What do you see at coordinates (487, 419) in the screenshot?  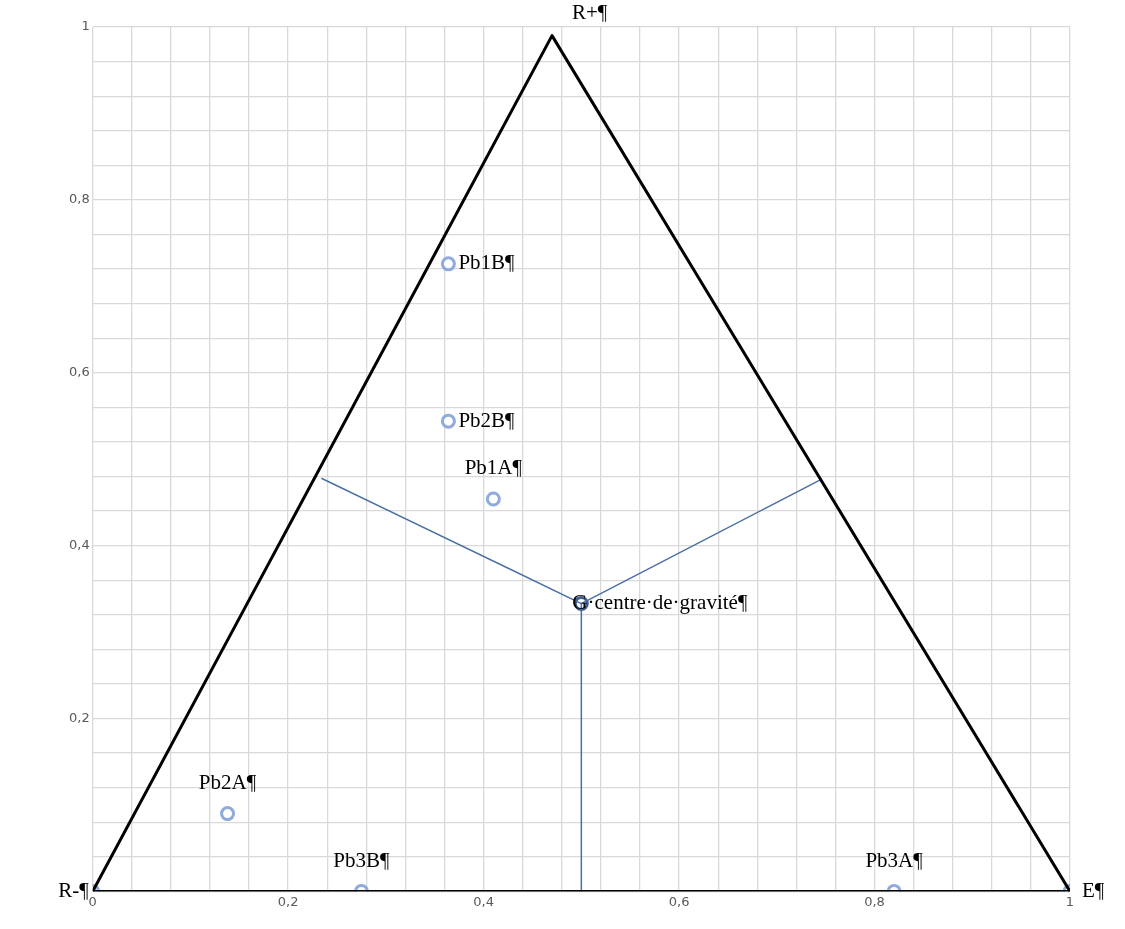 I see `annotation: Pb2B¶` at bounding box center [487, 419].